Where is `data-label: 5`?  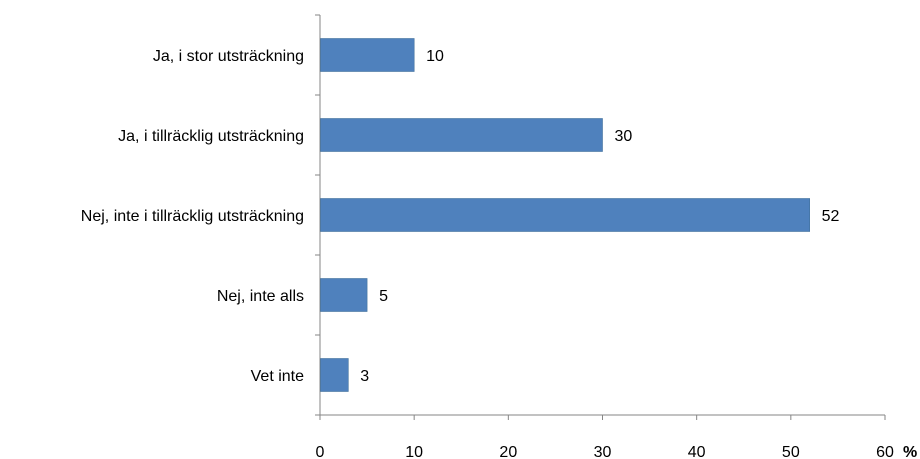 data-label: 5 is located at coordinates (383, 296).